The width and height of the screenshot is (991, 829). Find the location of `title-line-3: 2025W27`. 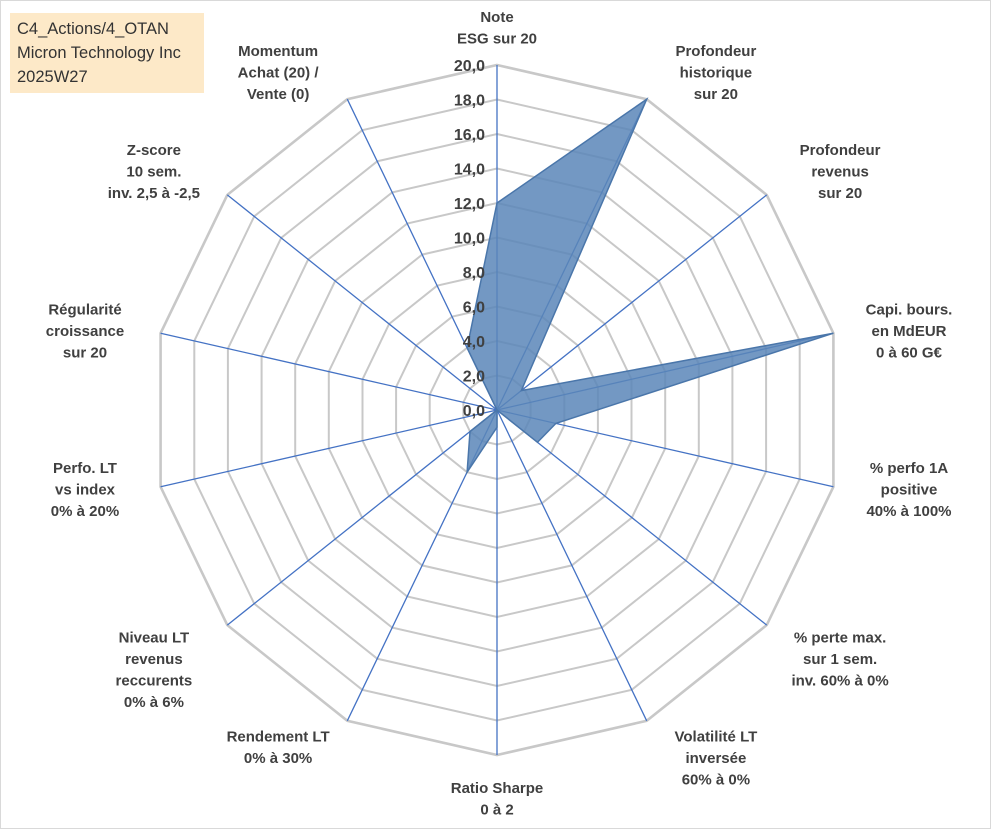

title-line-3: 2025W27 is located at coordinates (52, 77).